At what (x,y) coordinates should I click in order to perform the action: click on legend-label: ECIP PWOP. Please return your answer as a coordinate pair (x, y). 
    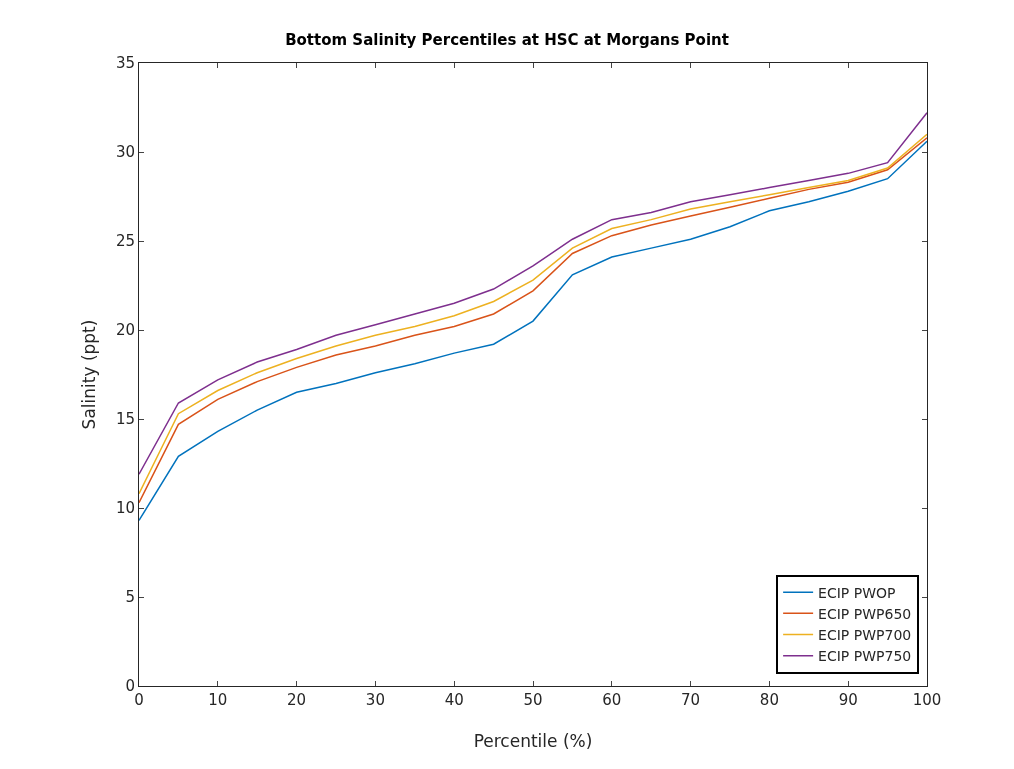
    Looking at the image, I should click on (857, 592).